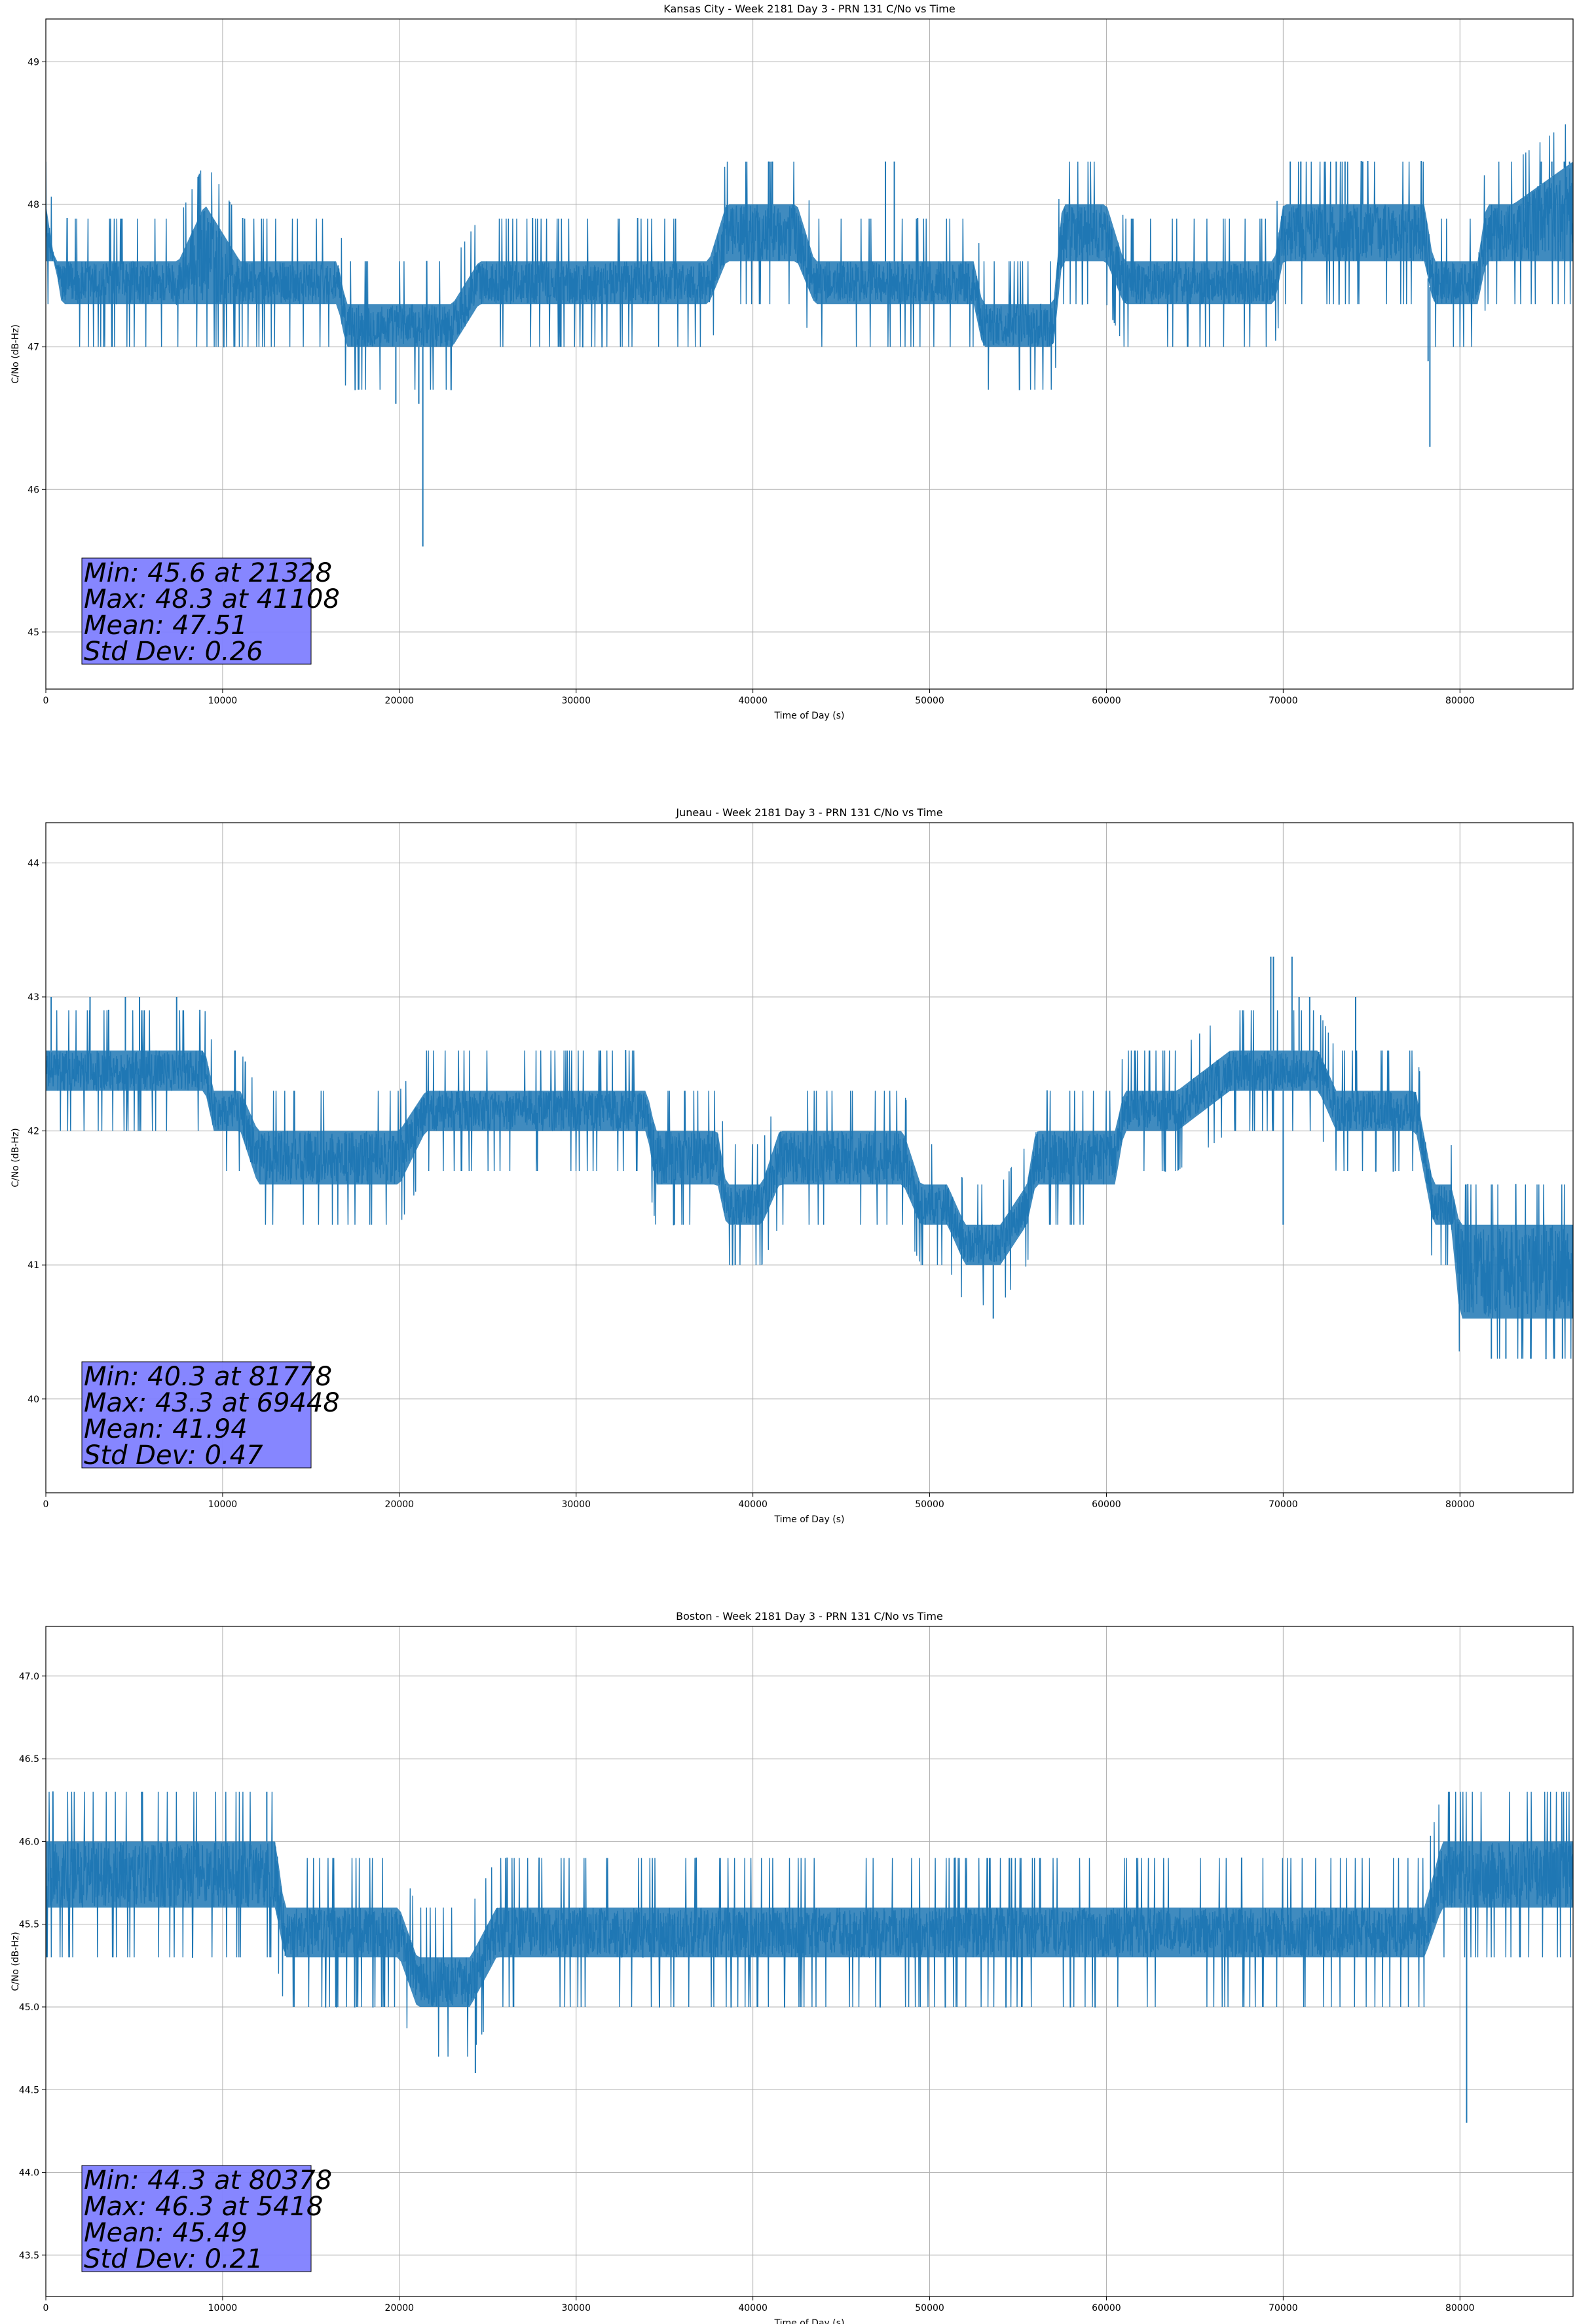 The image size is (1577, 2324). I want to click on stats-line: Mean: 41.94, so click(166, 1429).